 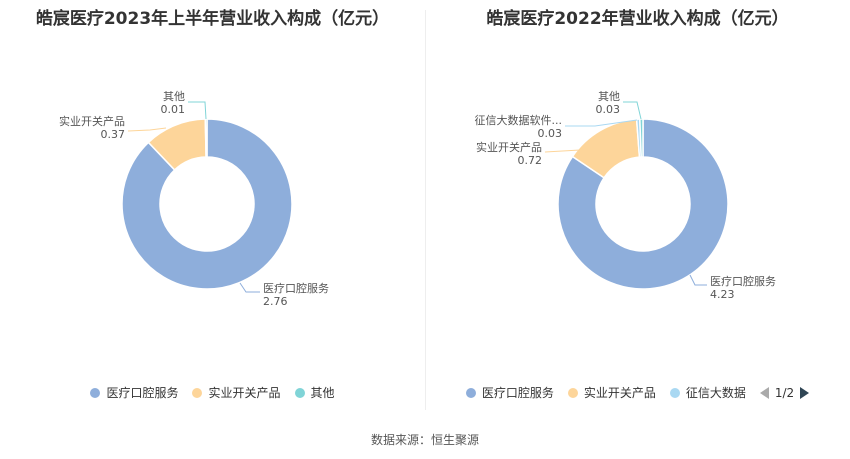 I want to click on legend-page-indicator: 1/2, so click(x=784, y=392).